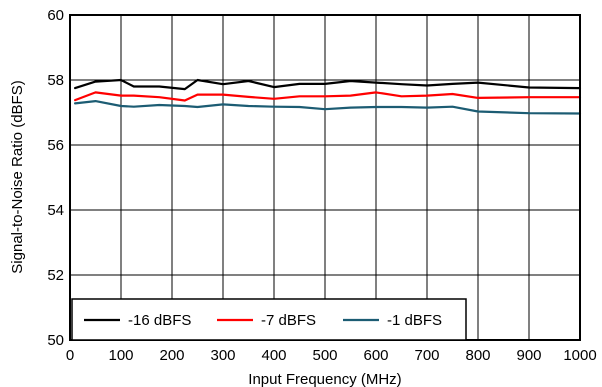  I want to click on y-tick-label: 56, so click(55, 145).